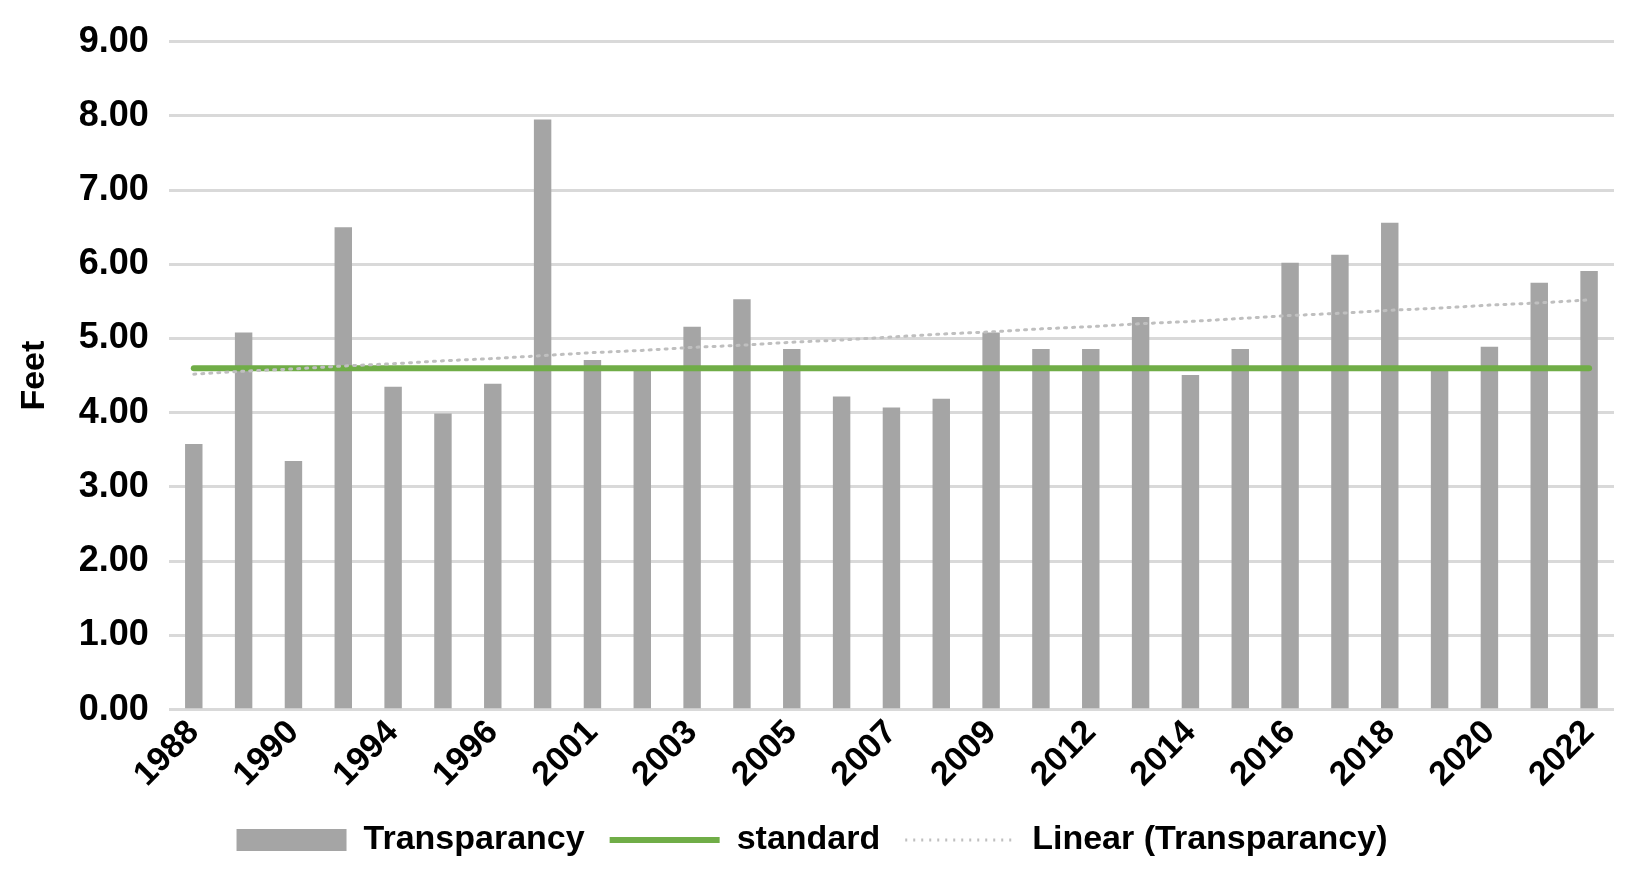 The image size is (1629, 877). Describe the element at coordinates (113, 707) in the screenshot. I see `y-tick-label: 0.00` at that location.